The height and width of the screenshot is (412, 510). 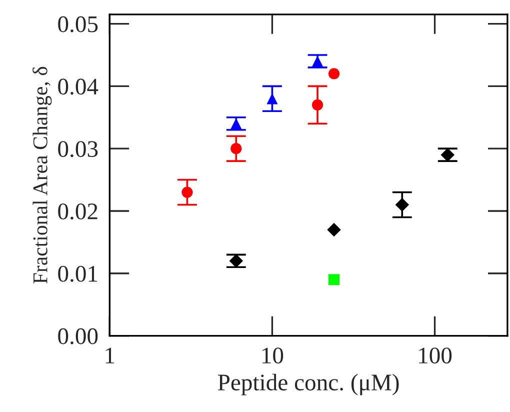 What do you see at coordinates (273, 356) in the screenshot?
I see `x-tick-label: 10` at bounding box center [273, 356].